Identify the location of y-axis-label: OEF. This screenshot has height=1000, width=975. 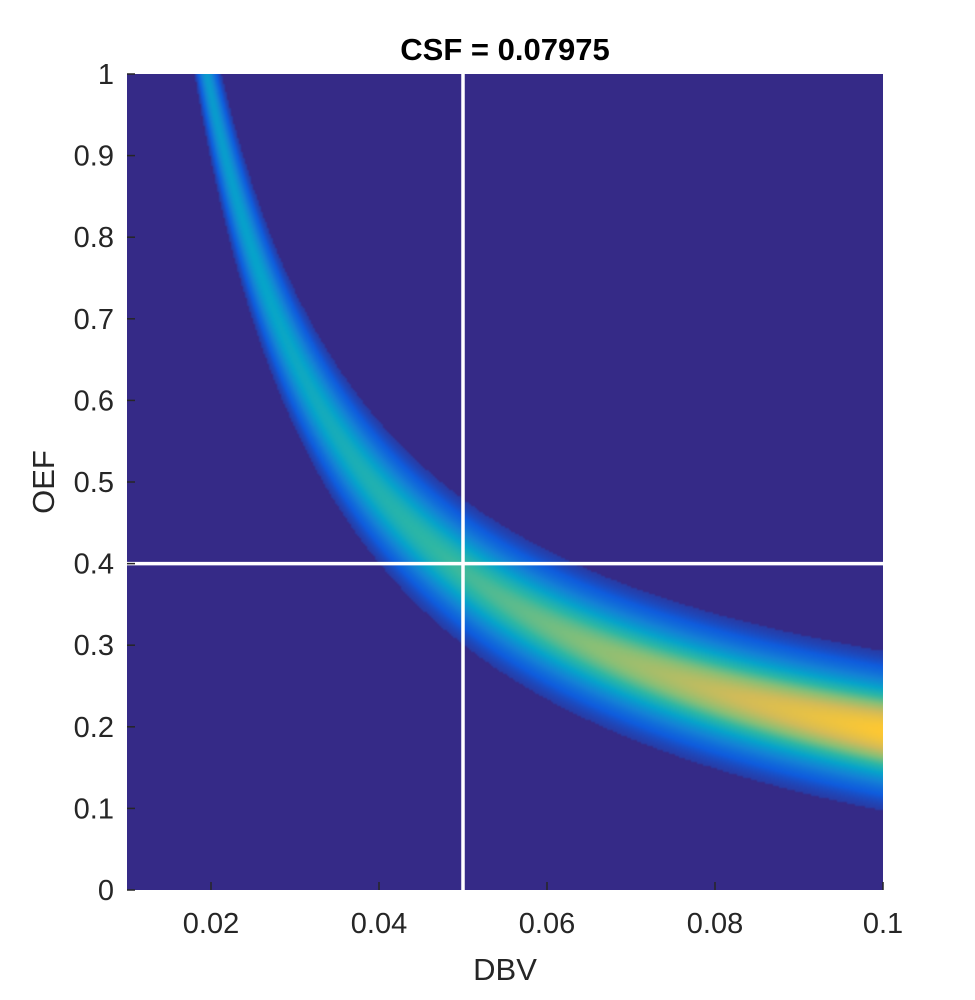
(43, 482).